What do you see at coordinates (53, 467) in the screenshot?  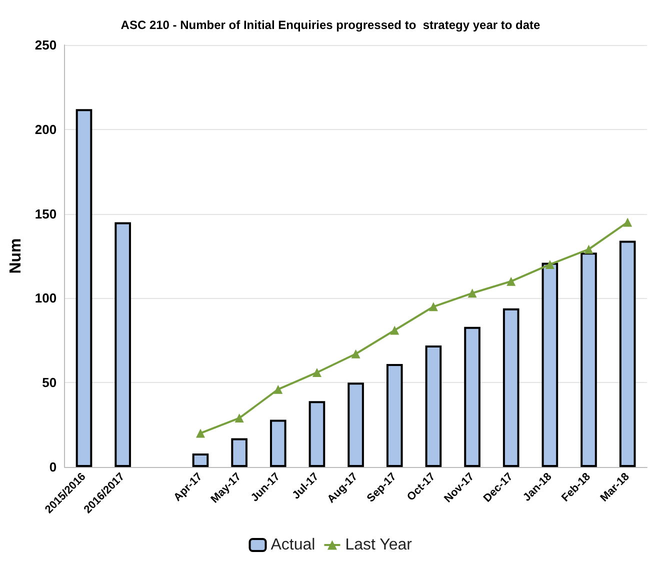 I see `y-tick-label: 0` at bounding box center [53, 467].